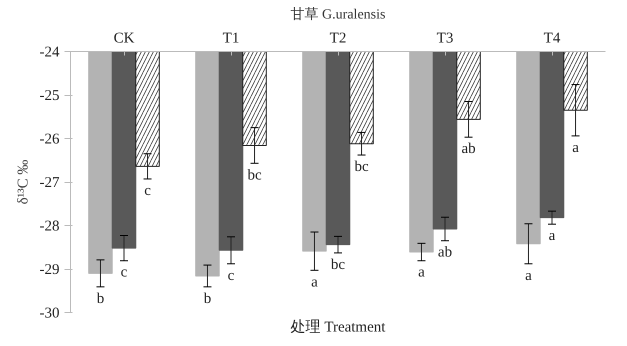  What do you see at coordinates (338, 38) in the screenshot?
I see `x-tick-label: T2` at bounding box center [338, 38].